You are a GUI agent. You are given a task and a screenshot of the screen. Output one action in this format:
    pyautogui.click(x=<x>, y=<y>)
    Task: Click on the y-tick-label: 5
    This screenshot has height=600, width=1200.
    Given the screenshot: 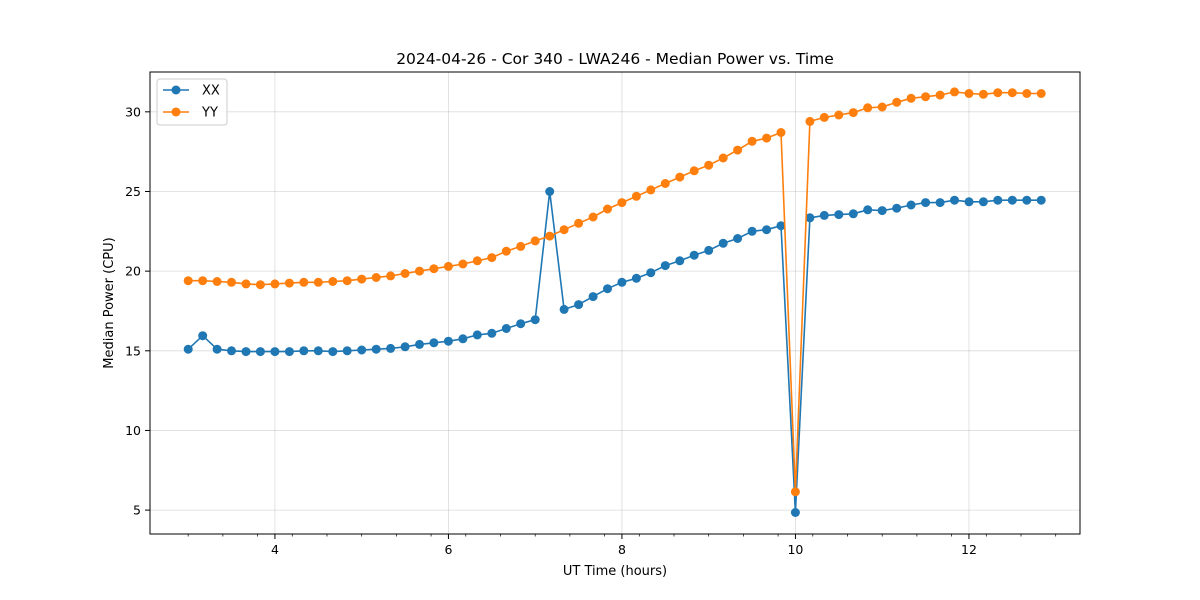 What is the action you would take?
    pyautogui.click(x=137, y=510)
    